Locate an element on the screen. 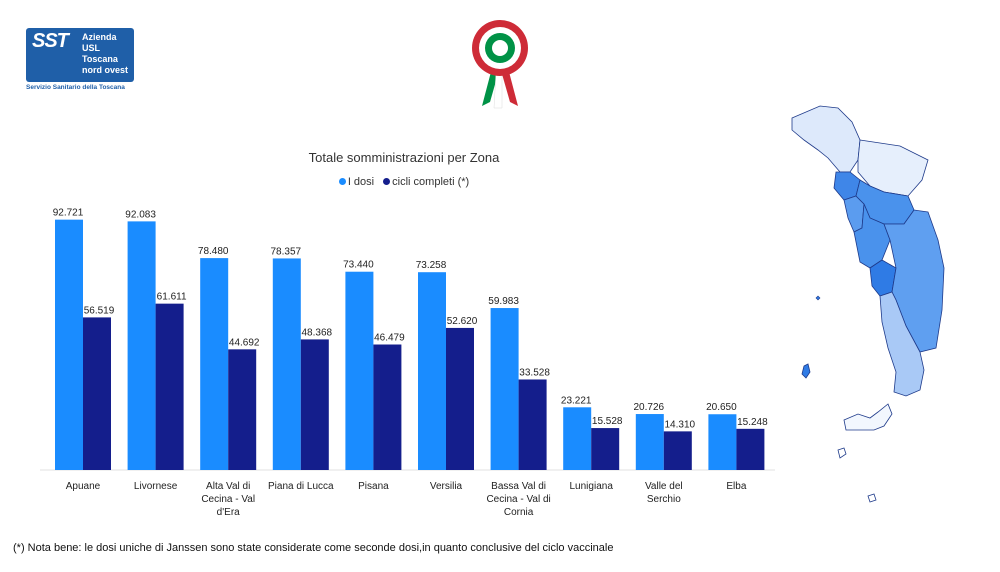  data-label: 78.480 is located at coordinates (213, 251).